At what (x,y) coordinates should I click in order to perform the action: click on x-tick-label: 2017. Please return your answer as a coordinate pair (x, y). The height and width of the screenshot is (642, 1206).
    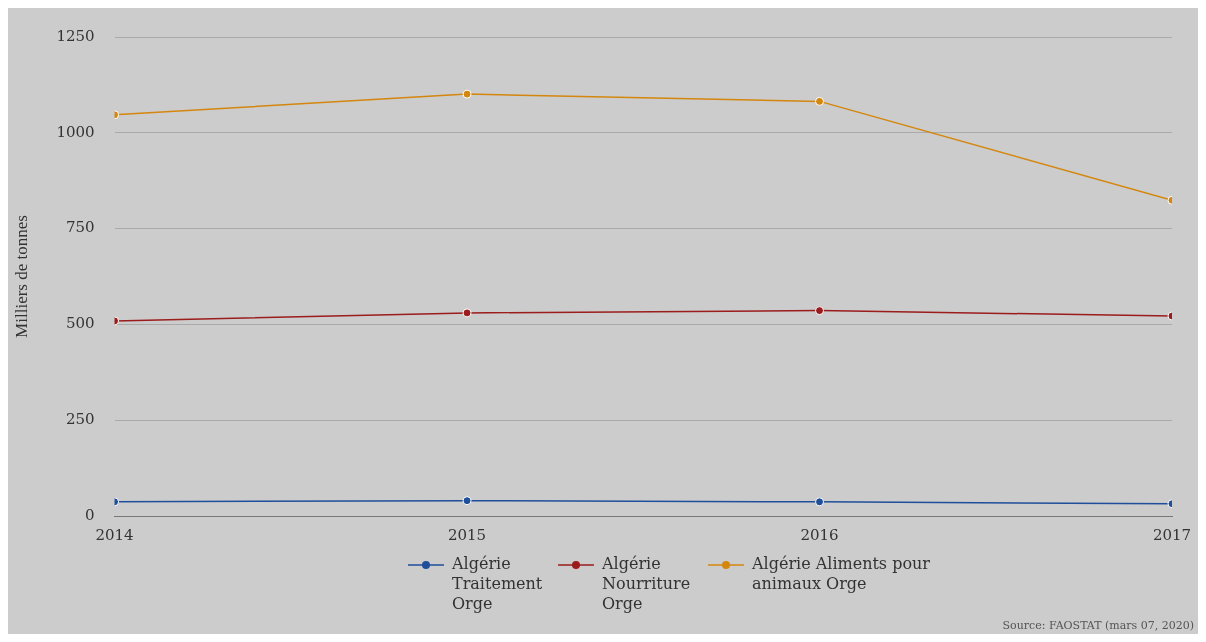
    Looking at the image, I should click on (1172, 534).